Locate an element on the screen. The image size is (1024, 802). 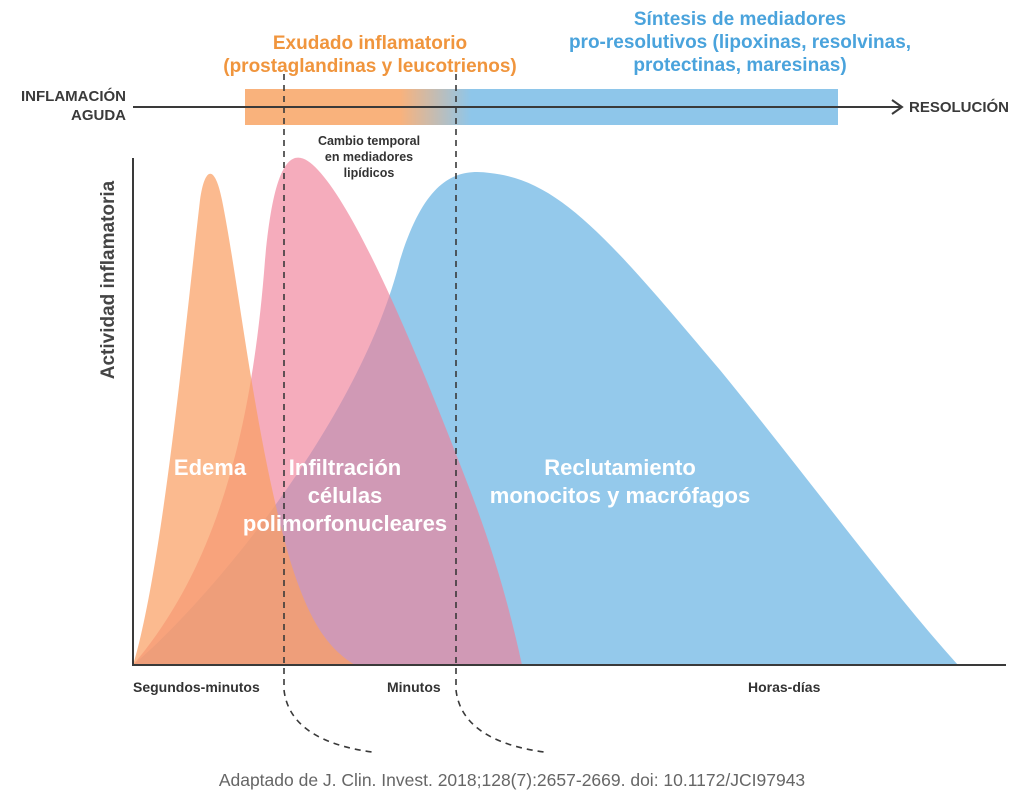
edema-area is located at coordinates (244, 419).